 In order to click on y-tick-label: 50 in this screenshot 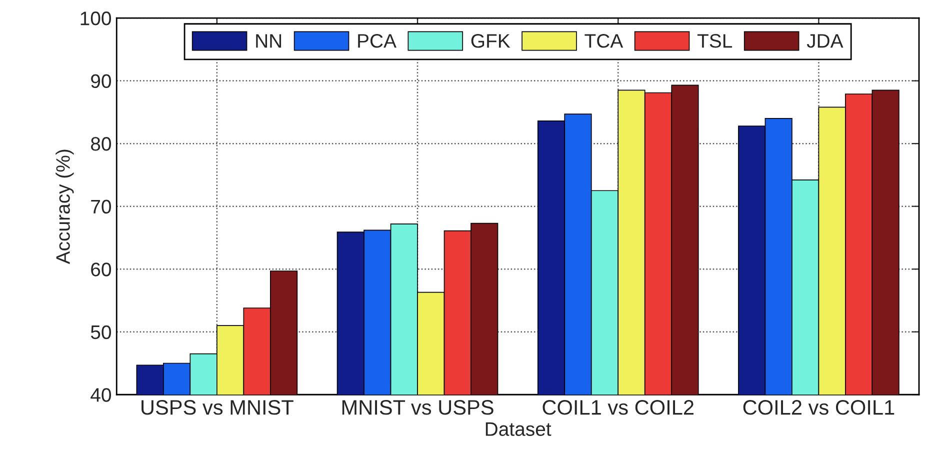, I will do `click(101, 332)`.